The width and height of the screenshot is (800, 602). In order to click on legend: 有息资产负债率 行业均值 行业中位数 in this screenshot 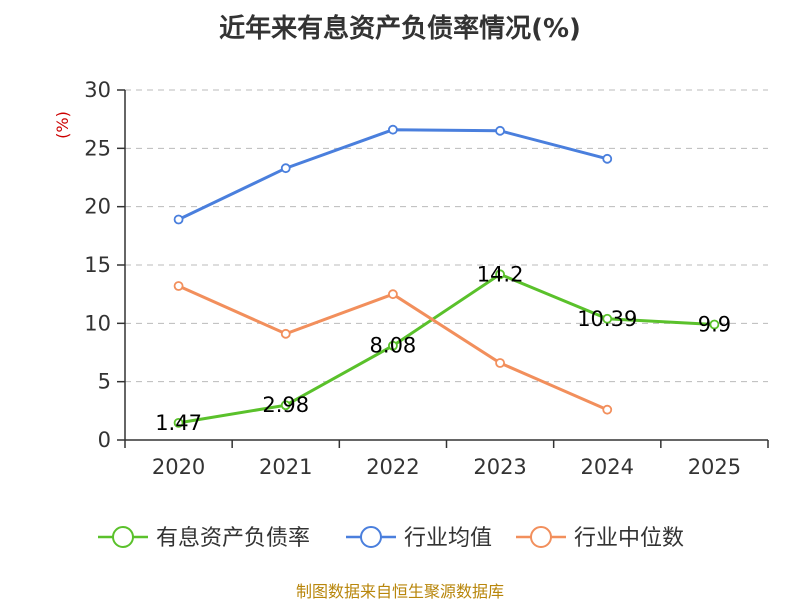, I will do `click(391, 538)`.